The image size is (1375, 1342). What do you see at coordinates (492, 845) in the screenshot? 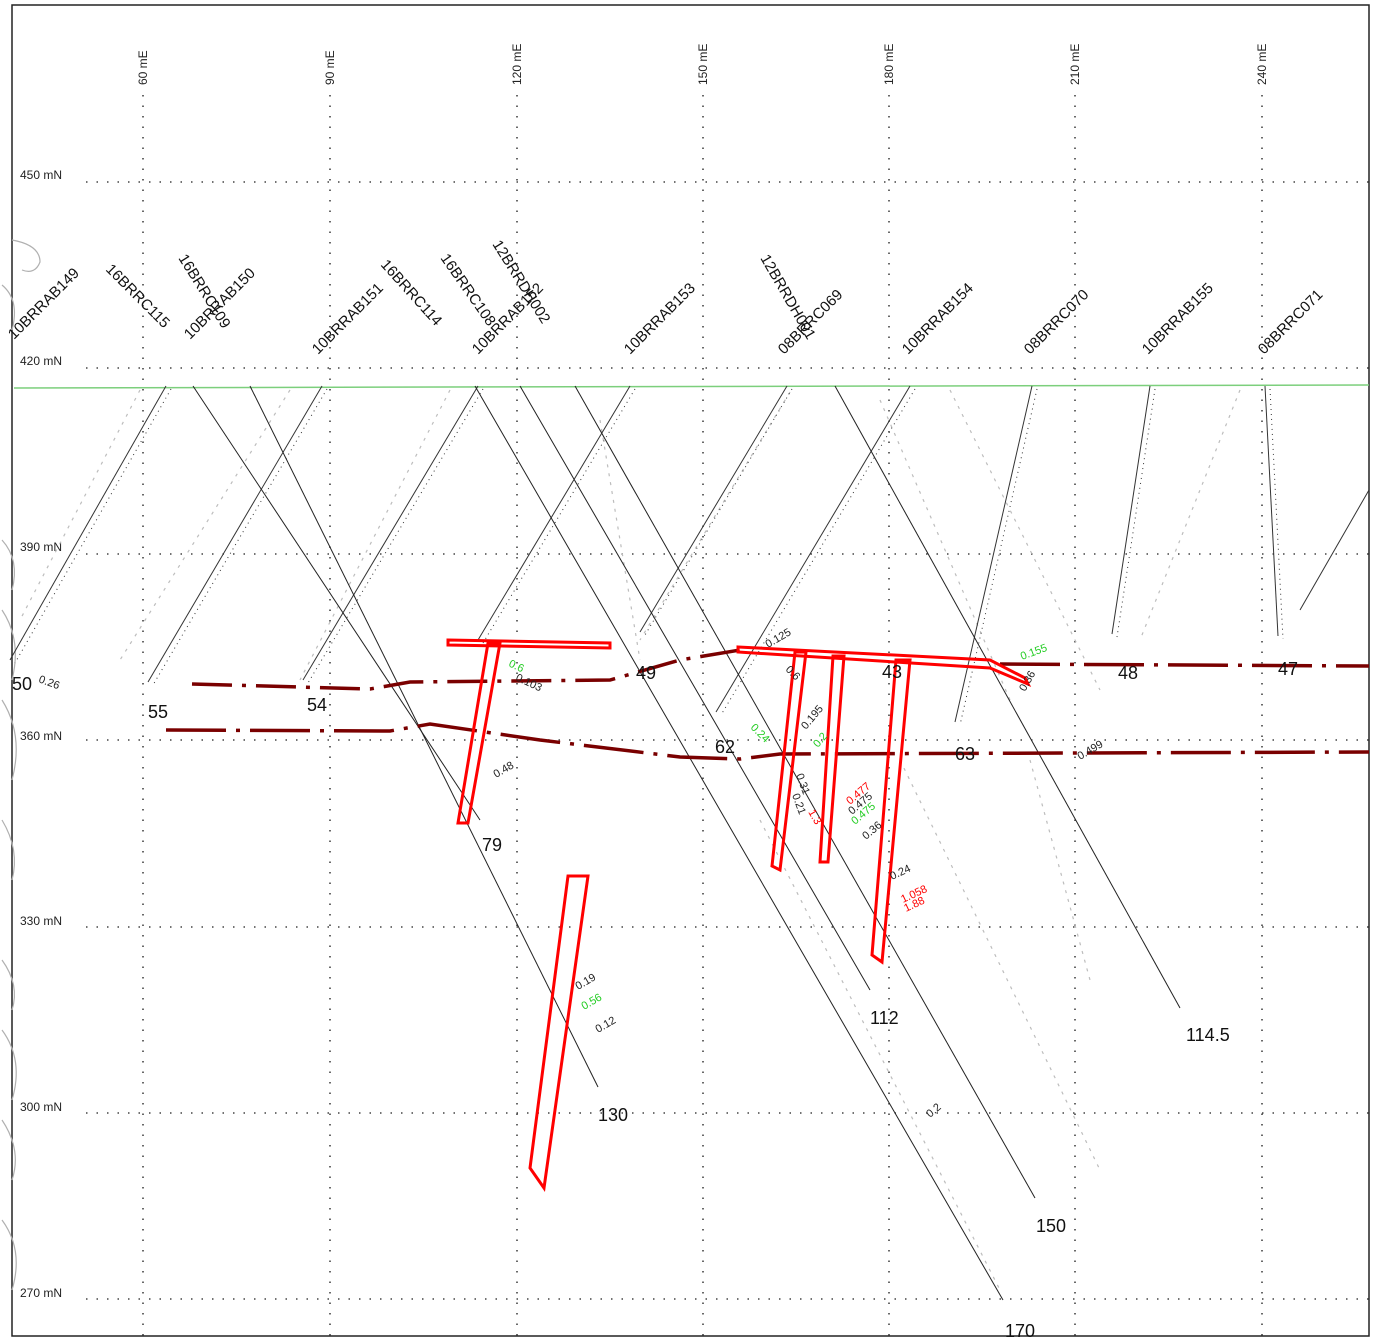
I see `depth-label: 79` at bounding box center [492, 845].